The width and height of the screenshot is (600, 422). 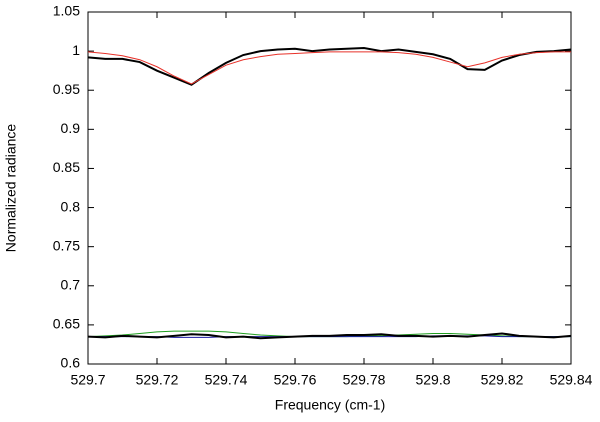 I want to click on y-tick-label: 0.6, so click(x=71, y=363).